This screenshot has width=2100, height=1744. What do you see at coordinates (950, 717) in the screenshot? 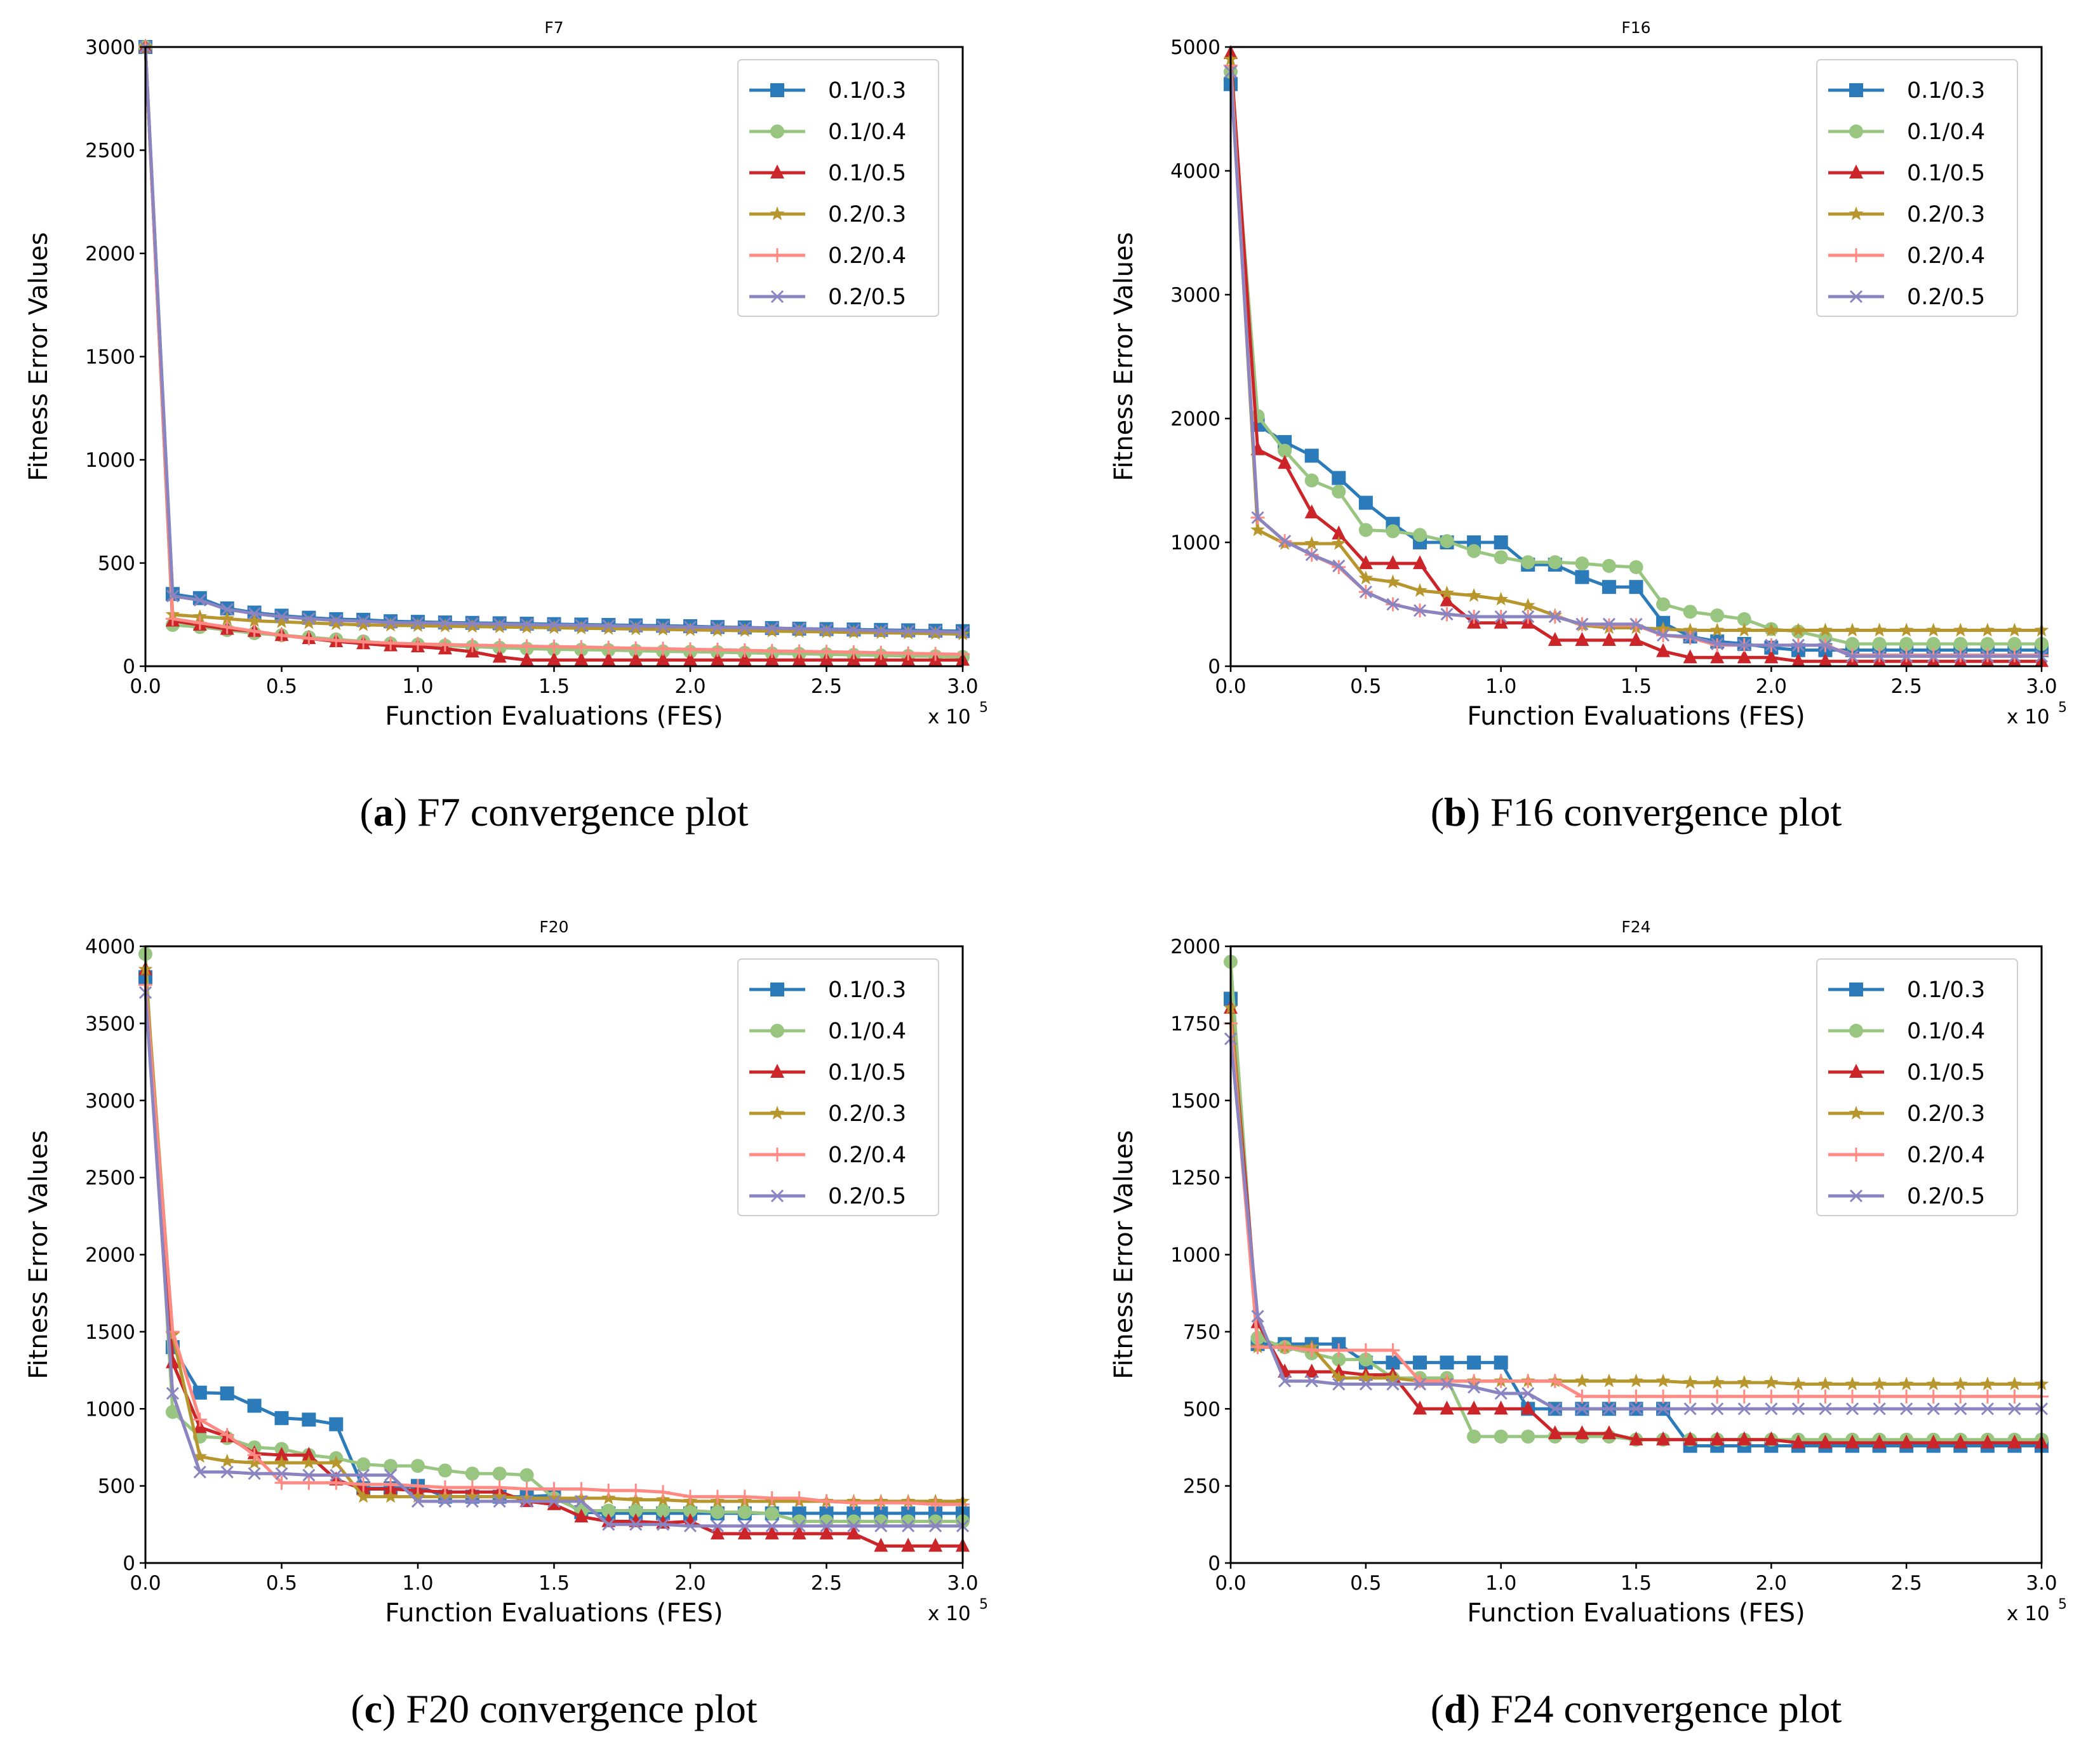
I see `x-multiplier: x 10` at bounding box center [950, 717].